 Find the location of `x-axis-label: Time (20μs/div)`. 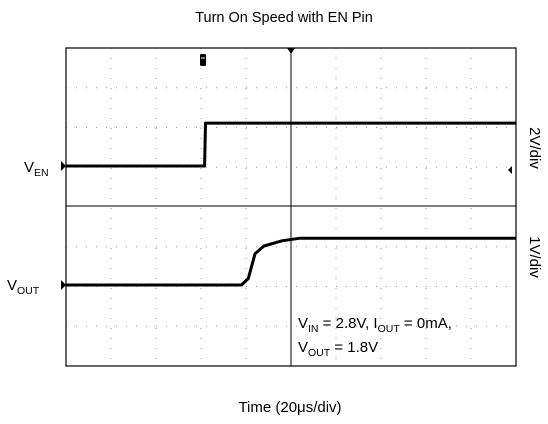

x-axis-label: Time (20μs/div) is located at coordinates (289, 407).